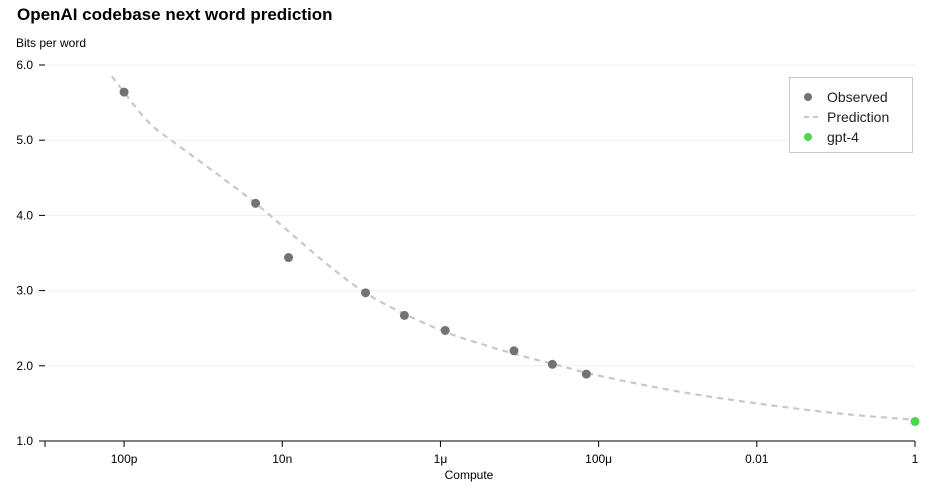 This screenshot has width=939, height=497. Describe the element at coordinates (808, 97) in the screenshot. I see `observed-dot-icon` at that location.